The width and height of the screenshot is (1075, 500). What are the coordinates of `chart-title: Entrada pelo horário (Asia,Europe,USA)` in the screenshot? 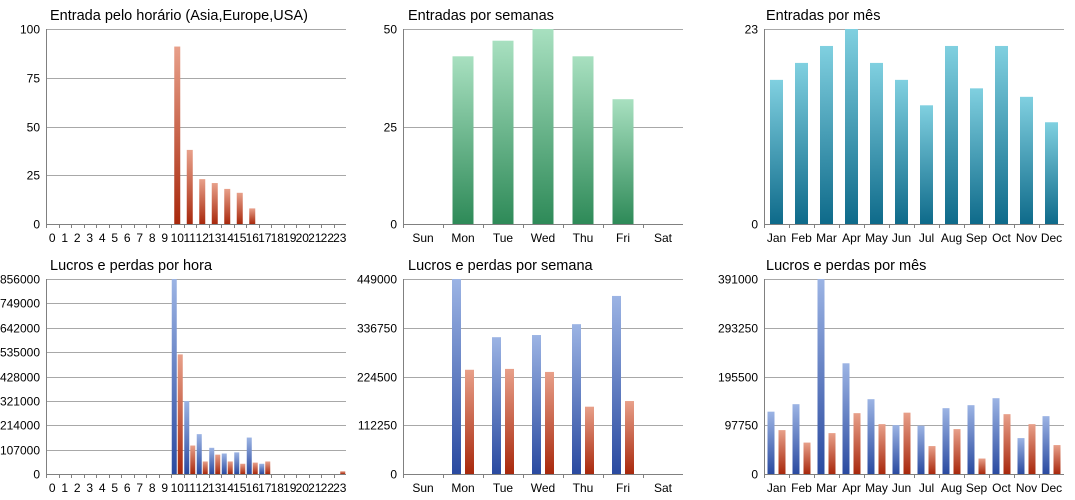 It's located at (179, 16).